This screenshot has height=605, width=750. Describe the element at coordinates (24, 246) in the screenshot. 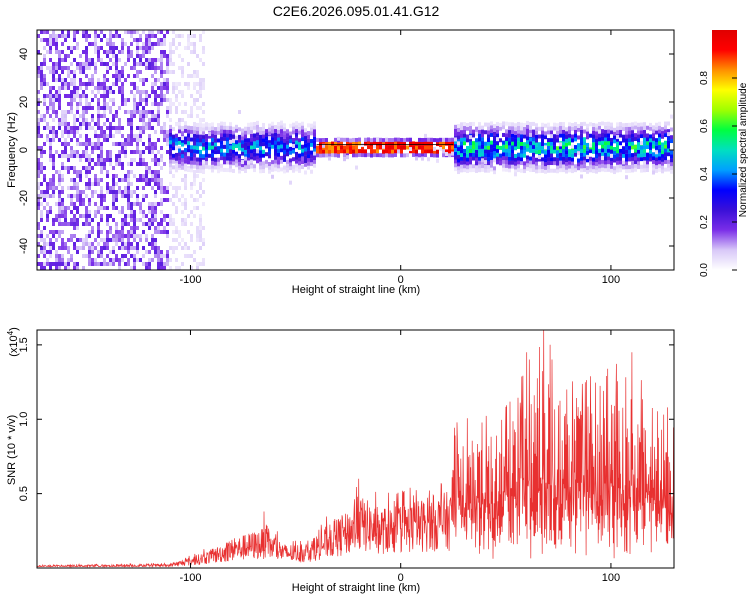

I see `spectrogram-ytick-label: -40` at that location.